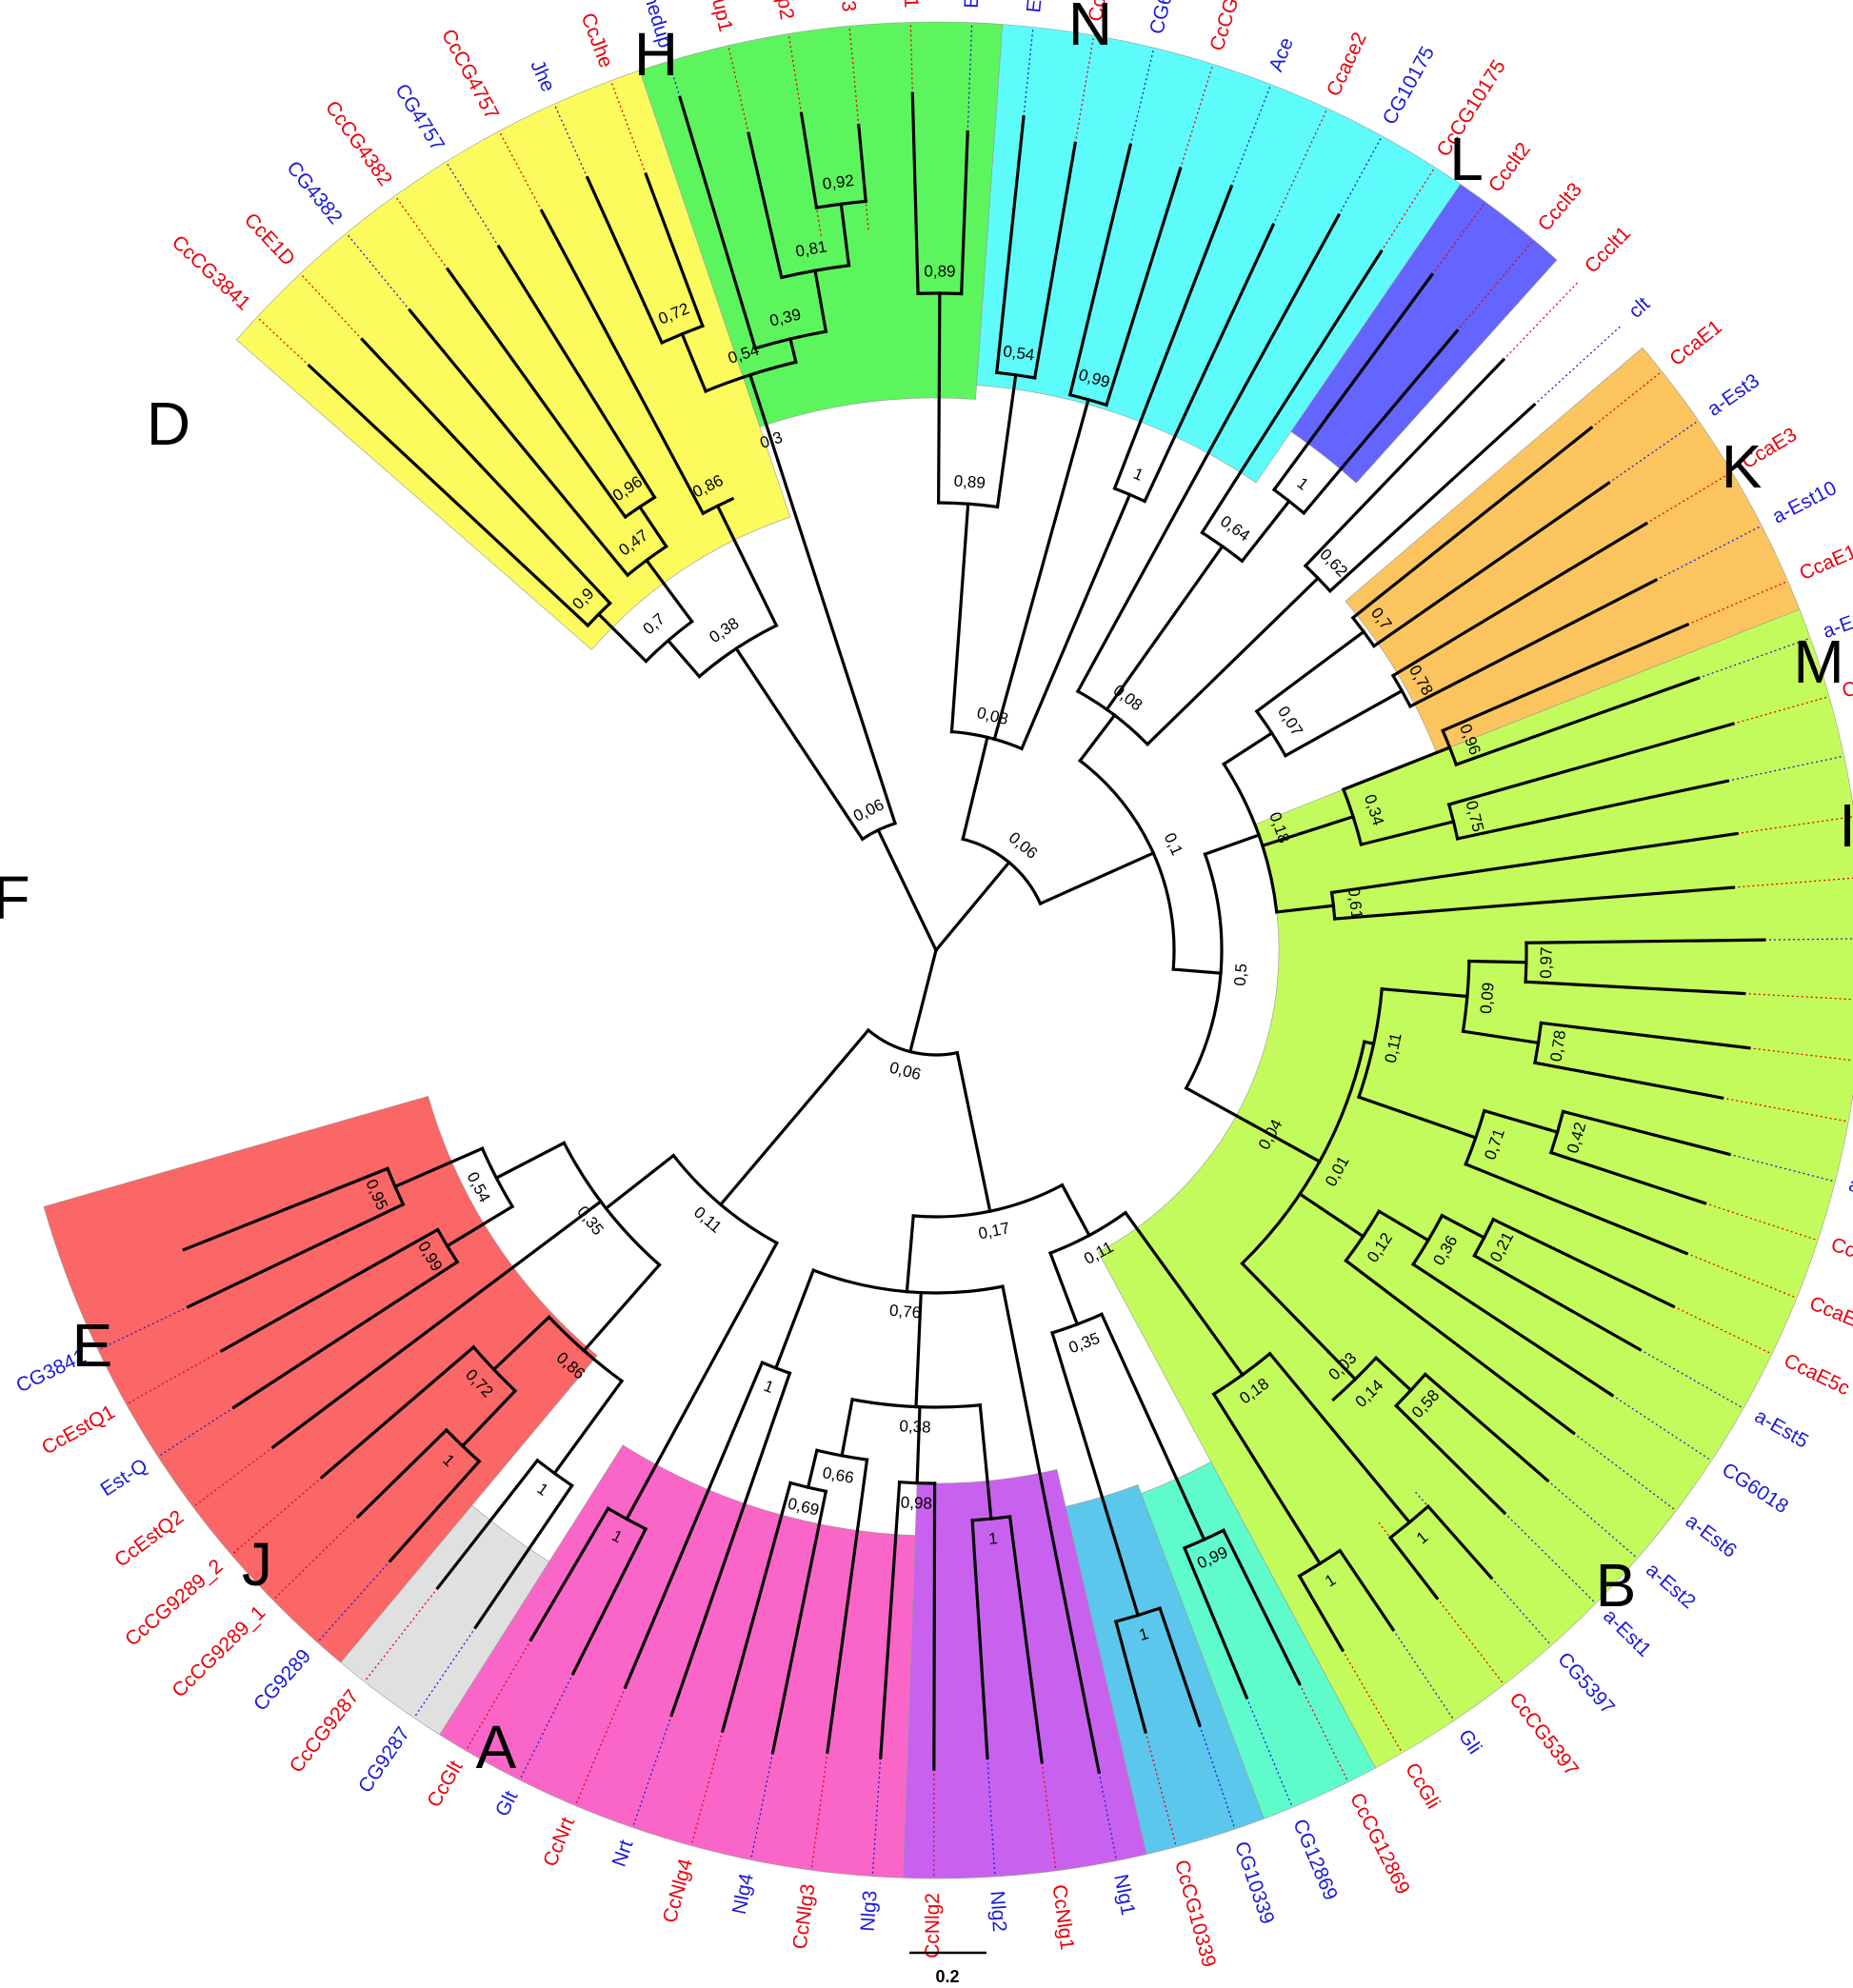 The image size is (1853, 1988). Describe the element at coordinates (1234, 27) in the screenshot. I see `leaf-label: CcCG6414_1` at that location.